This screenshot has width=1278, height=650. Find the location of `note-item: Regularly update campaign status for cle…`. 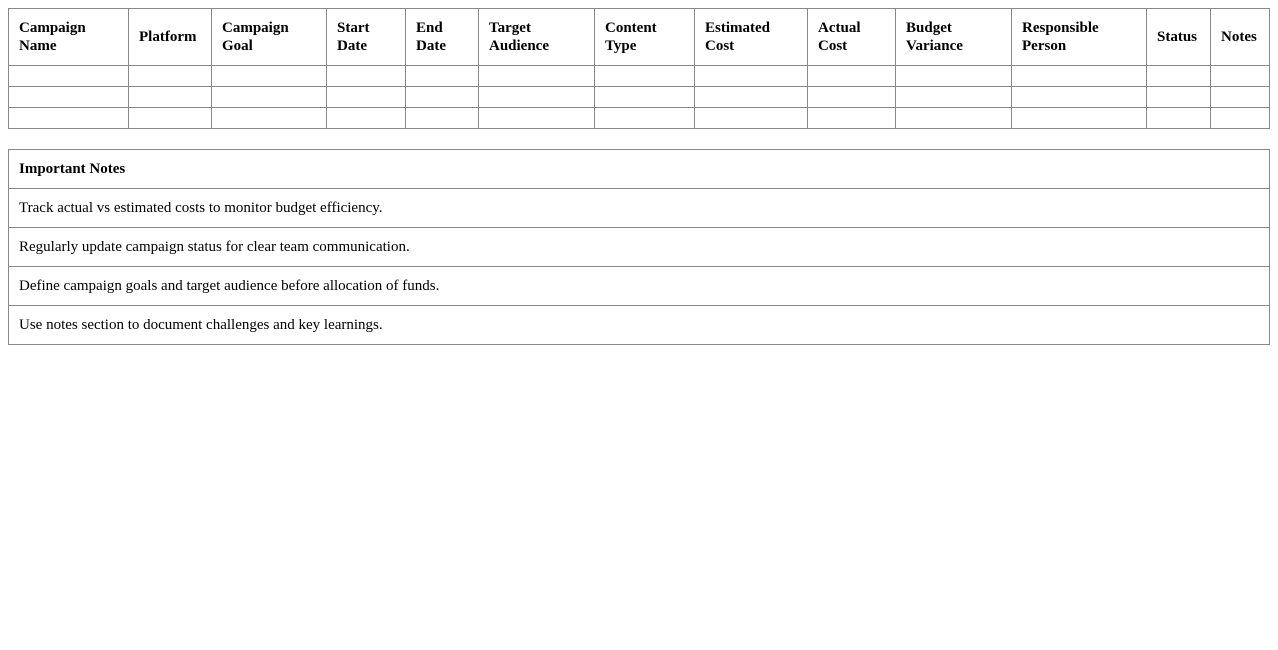

note-item: Regularly update campaign status for cle… is located at coordinates (639, 247).